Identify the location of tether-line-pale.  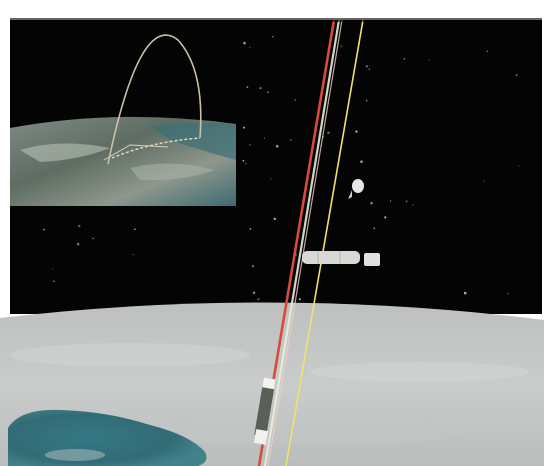
(305, 242).